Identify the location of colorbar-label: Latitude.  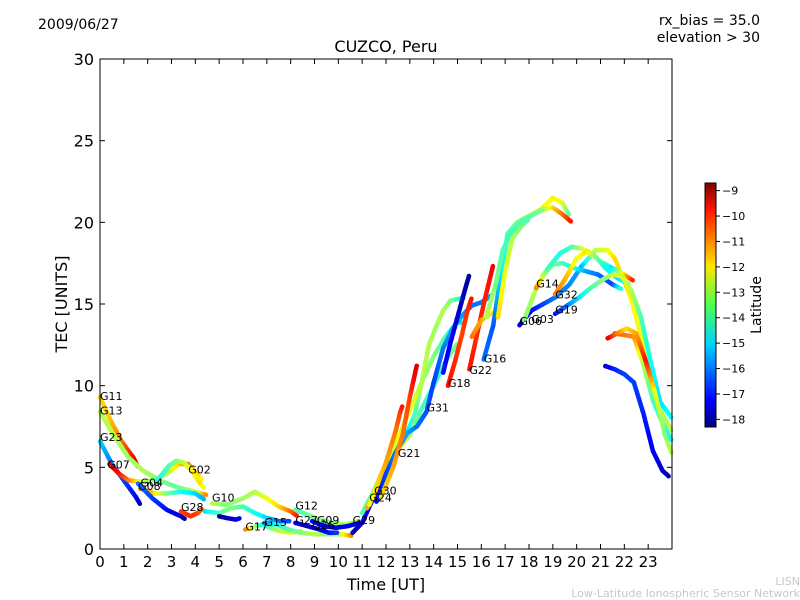
(757, 305).